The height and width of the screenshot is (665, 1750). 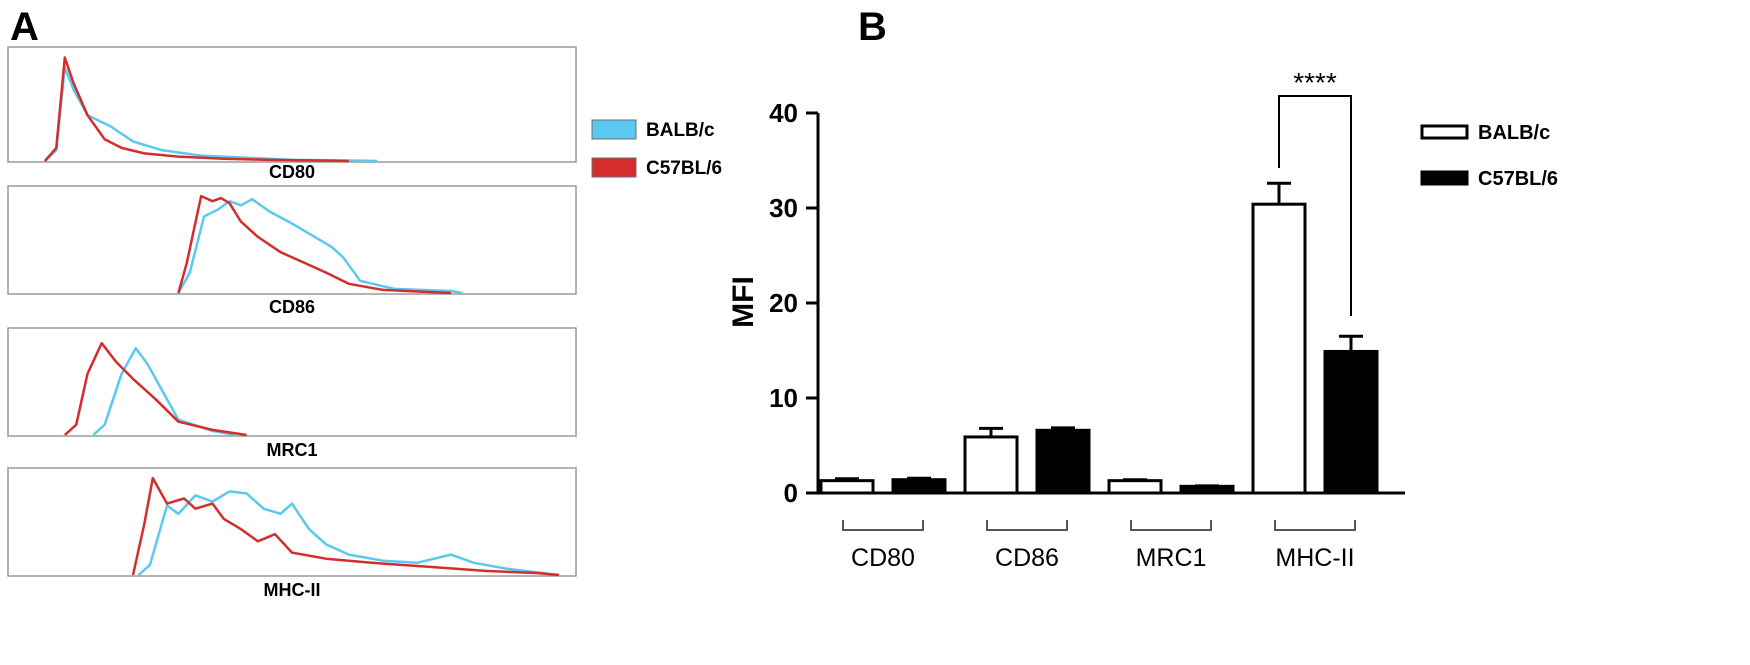 I want to click on bar-group-mhc-ii: MHC-II, so click(x=1315, y=376).